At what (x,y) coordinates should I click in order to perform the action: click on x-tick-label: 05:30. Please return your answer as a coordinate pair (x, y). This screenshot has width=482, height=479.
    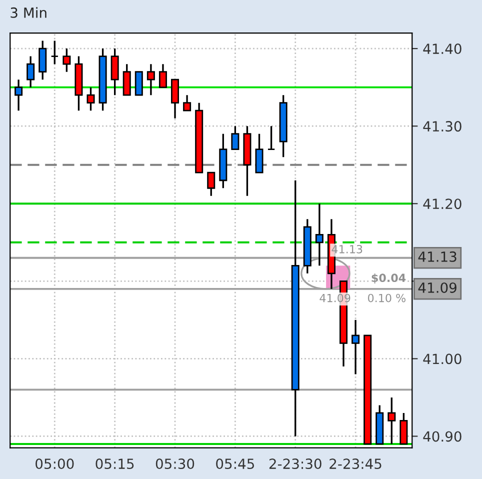
    Looking at the image, I should click on (175, 464).